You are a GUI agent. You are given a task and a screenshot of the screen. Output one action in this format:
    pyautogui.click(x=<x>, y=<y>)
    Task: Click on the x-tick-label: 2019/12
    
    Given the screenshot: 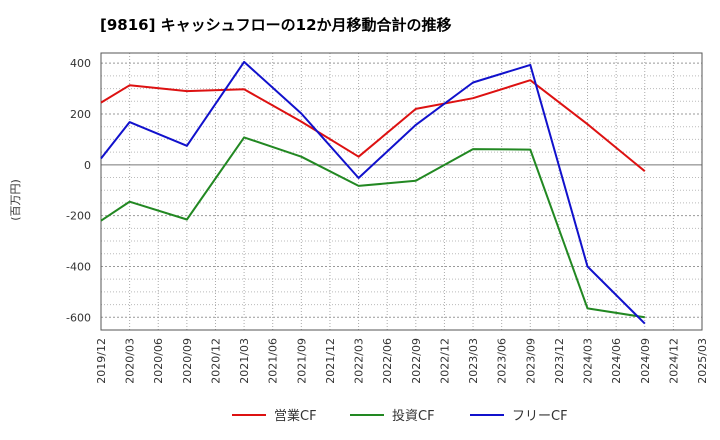 What is the action you would take?
    pyautogui.click(x=101, y=361)
    